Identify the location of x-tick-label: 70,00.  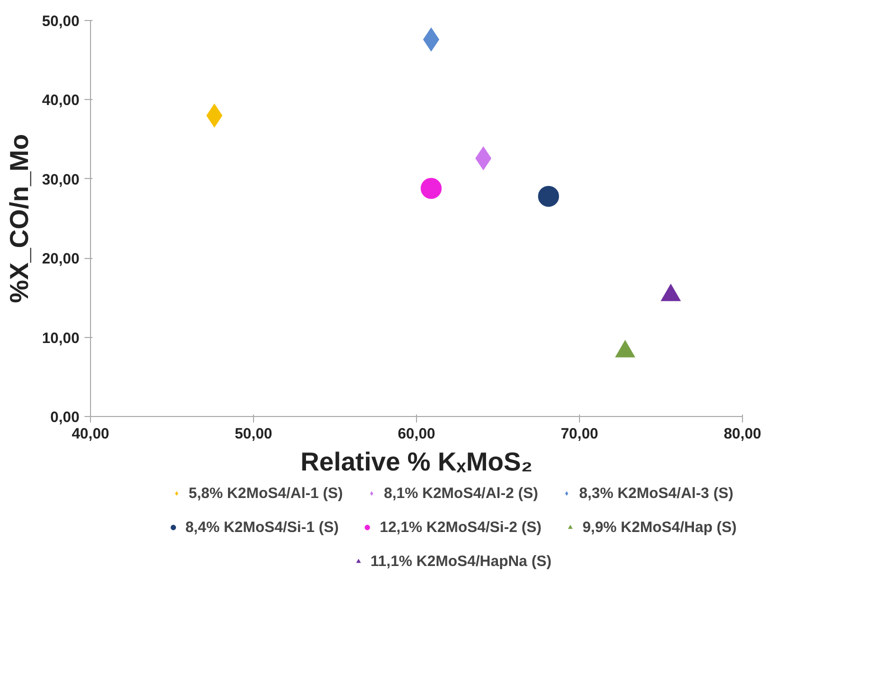
(579, 434).